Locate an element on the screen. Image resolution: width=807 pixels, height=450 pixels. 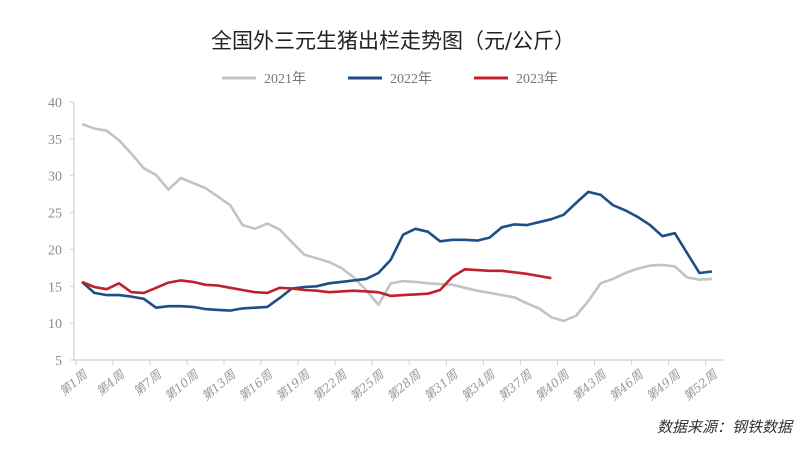
x-tick-label: 第16周 is located at coordinates (256, 385).